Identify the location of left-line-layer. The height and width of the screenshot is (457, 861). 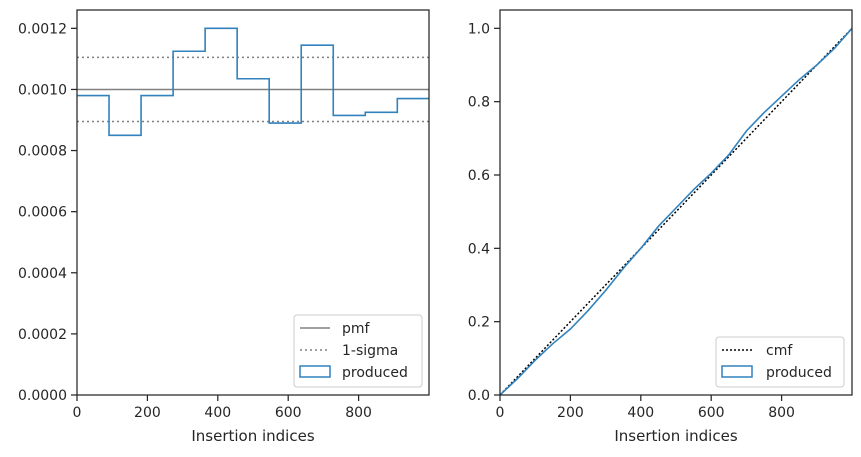
(253, 82).